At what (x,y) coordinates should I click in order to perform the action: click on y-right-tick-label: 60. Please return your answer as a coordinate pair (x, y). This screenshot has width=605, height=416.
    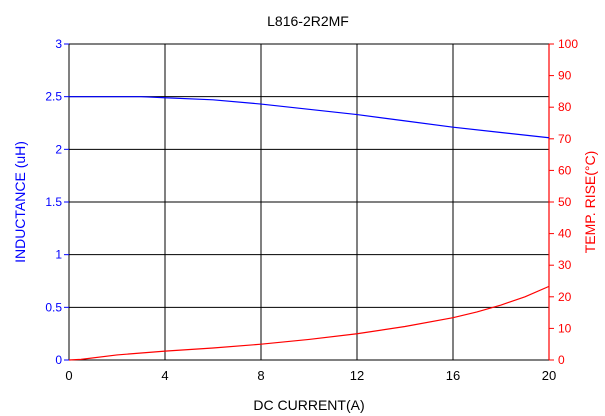
    Looking at the image, I should click on (565, 170).